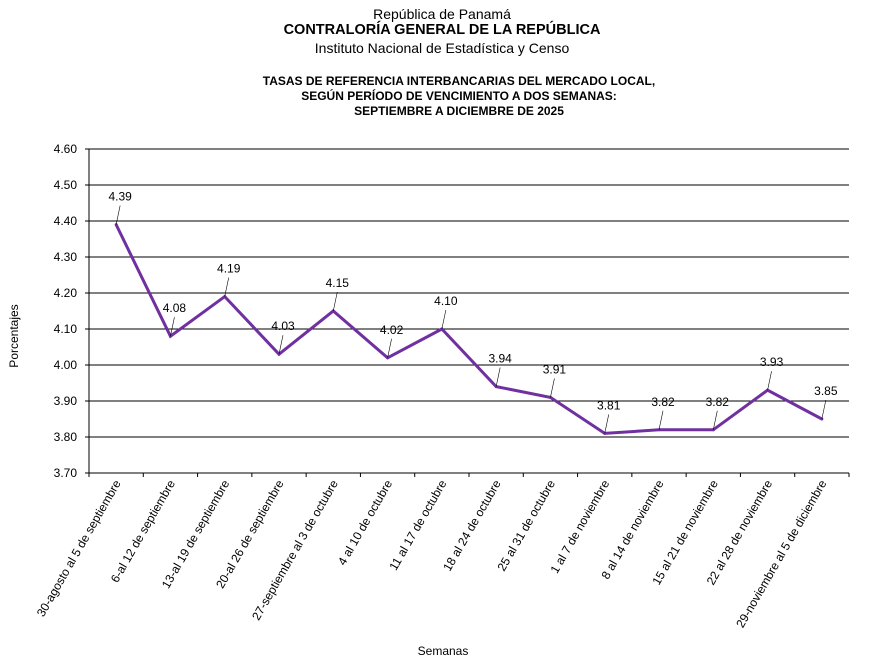 This screenshot has width=884, height=668. Describe the element at coordinates (446, 301) in the screenshot. I see `data-label: 4.10` at that location.